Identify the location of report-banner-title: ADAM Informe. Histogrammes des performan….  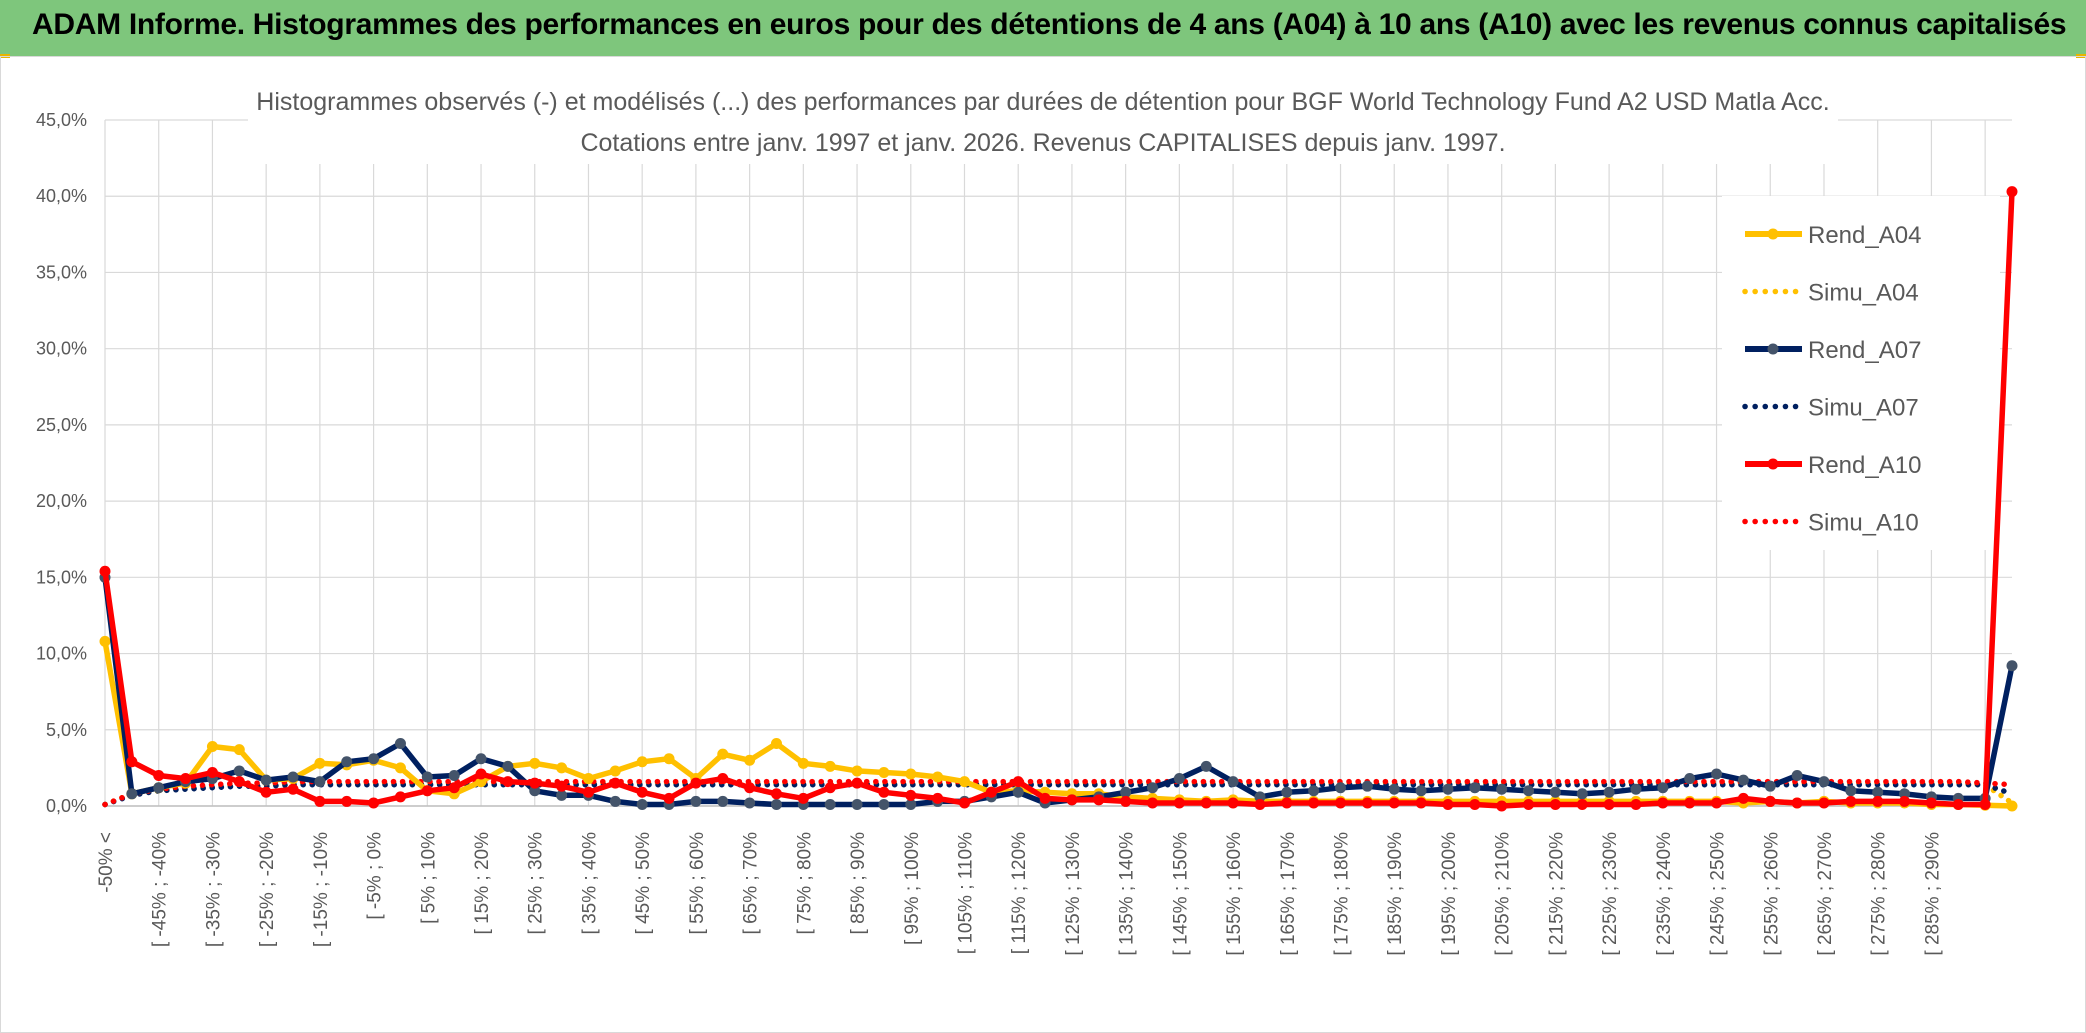
(1049, 24).